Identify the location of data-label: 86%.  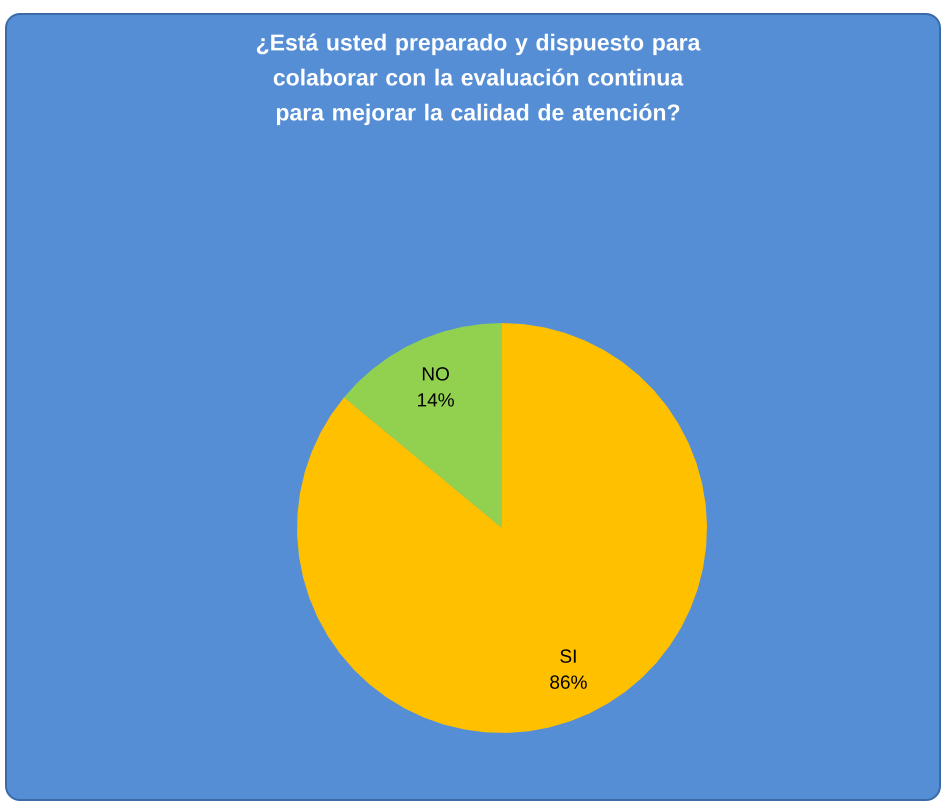
(568, 682).